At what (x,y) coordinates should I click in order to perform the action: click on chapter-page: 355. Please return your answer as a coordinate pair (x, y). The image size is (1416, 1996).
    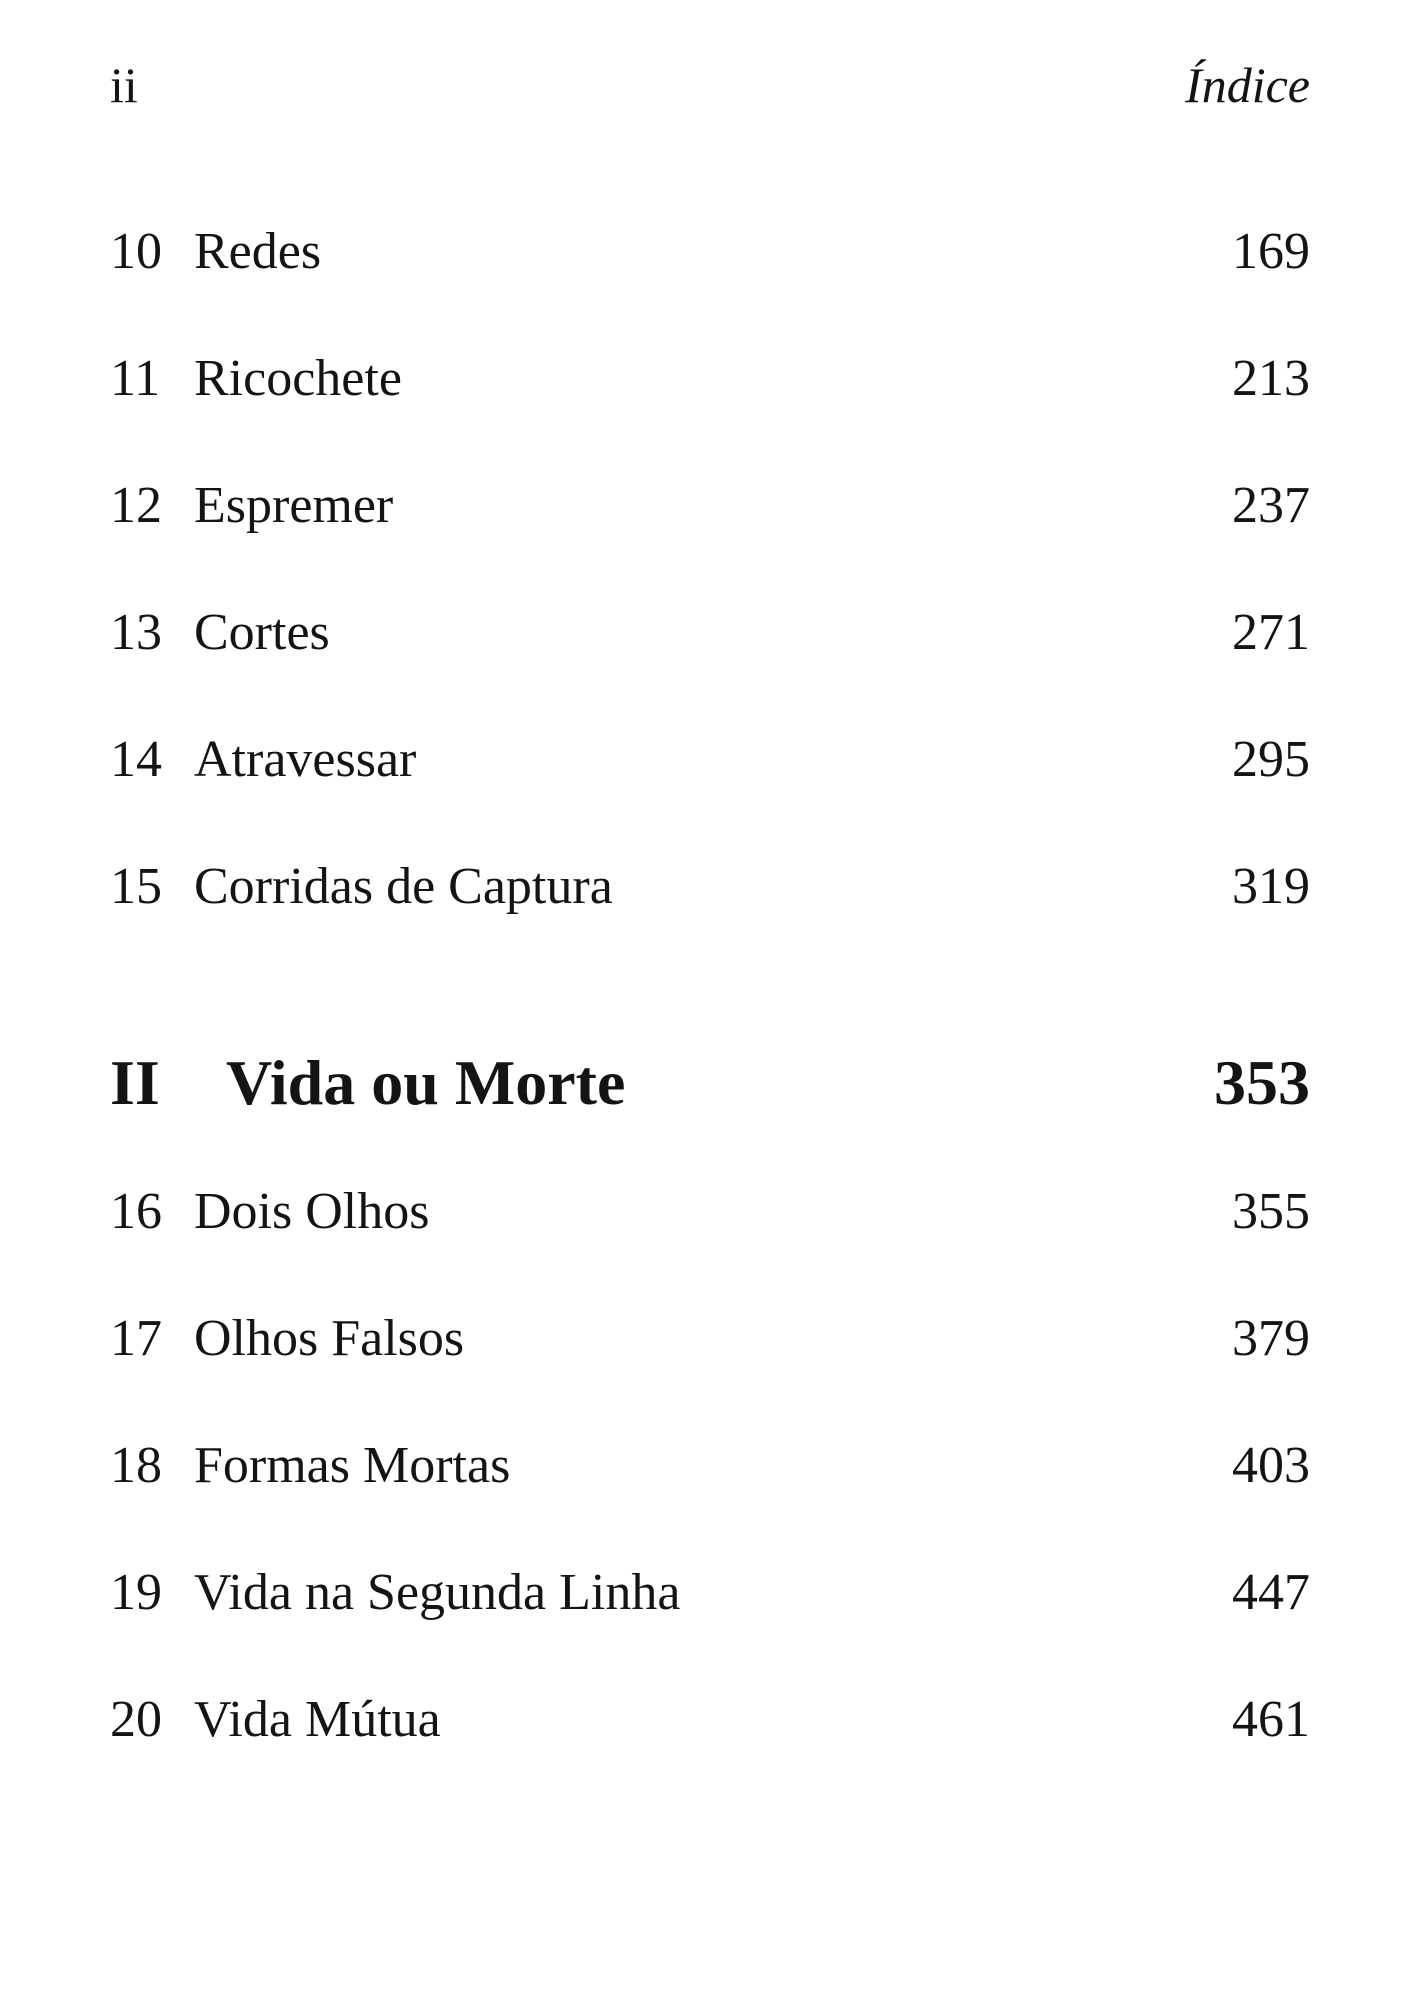
    Looking at the image, I should click on (1271, 1211).